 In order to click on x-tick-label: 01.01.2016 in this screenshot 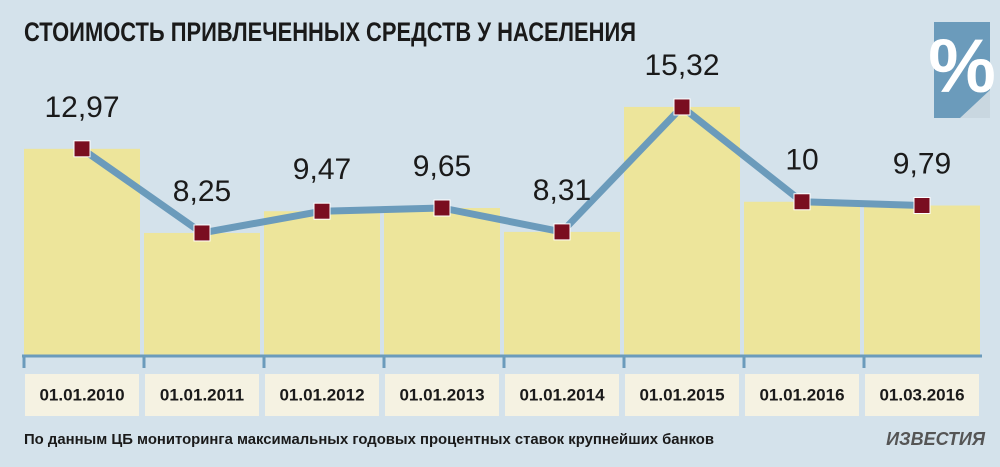, I will do `click(801, 394)`.